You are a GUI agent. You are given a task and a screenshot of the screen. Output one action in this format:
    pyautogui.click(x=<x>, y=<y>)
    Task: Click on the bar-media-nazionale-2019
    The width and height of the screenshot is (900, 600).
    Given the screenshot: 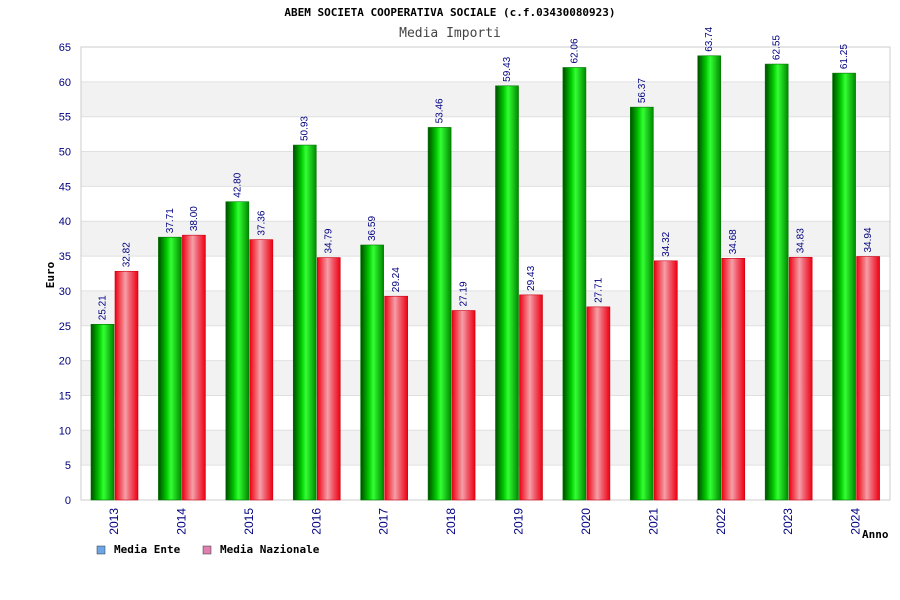 What is the action you would take?
    pyautogui.click(x=531, y=397)
    